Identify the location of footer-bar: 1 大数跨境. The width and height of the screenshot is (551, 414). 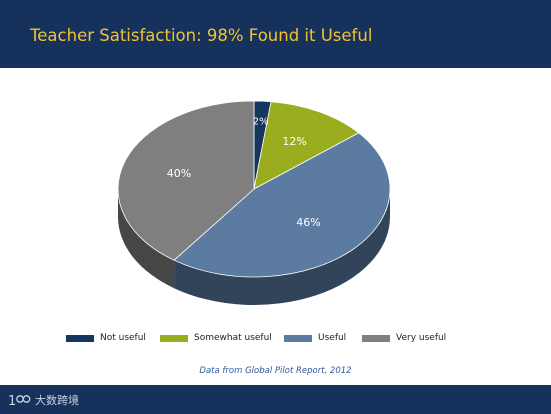
(275, 399).